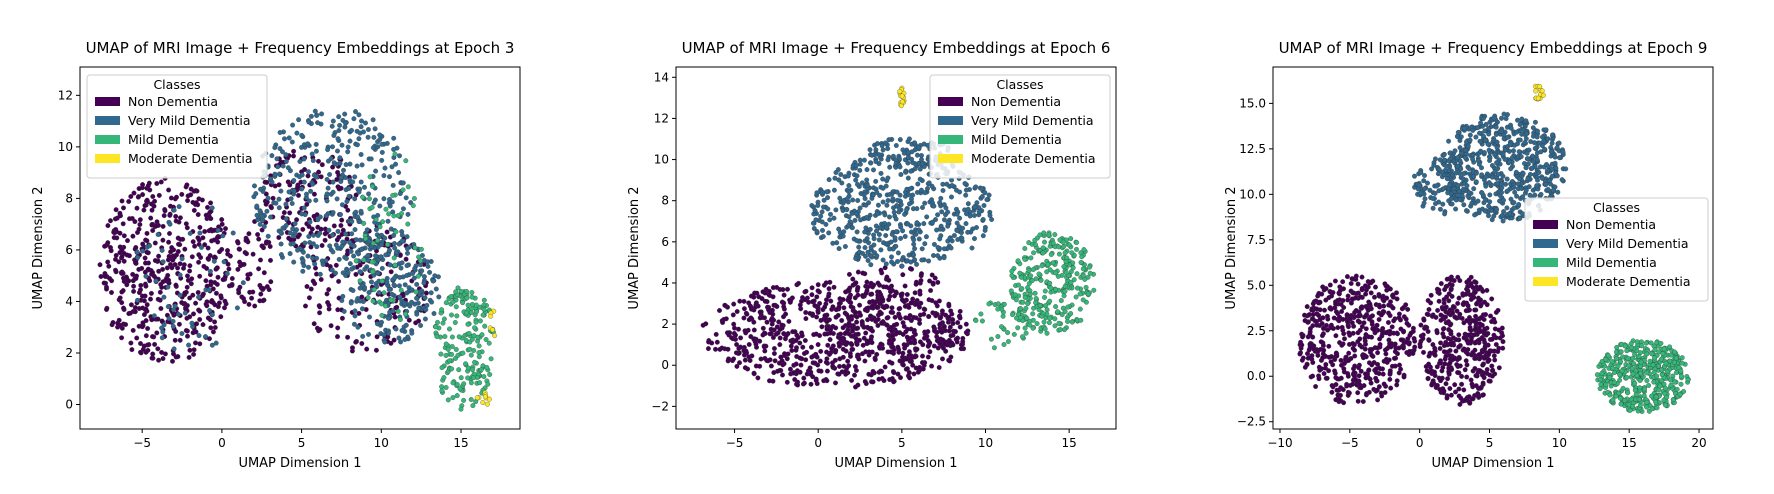  Describe the element at coordinates (665, 365) in the screenshot. I see `y-tick-label: 0` at that location.